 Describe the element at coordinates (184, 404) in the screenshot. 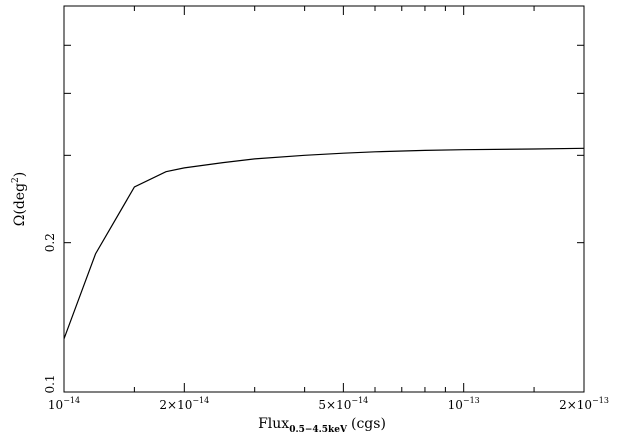

I see `x-tick-label: 2×10⁻¹⁴` at that location.